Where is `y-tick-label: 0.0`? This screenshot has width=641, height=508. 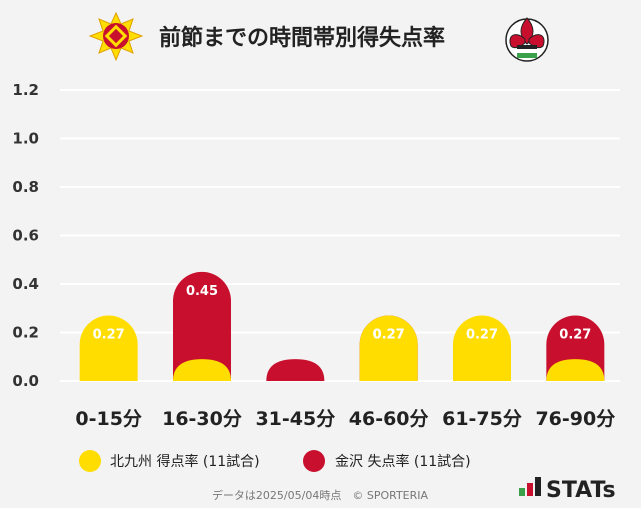
y-tick-label: 0.0 is located at coordinates (25, 381).